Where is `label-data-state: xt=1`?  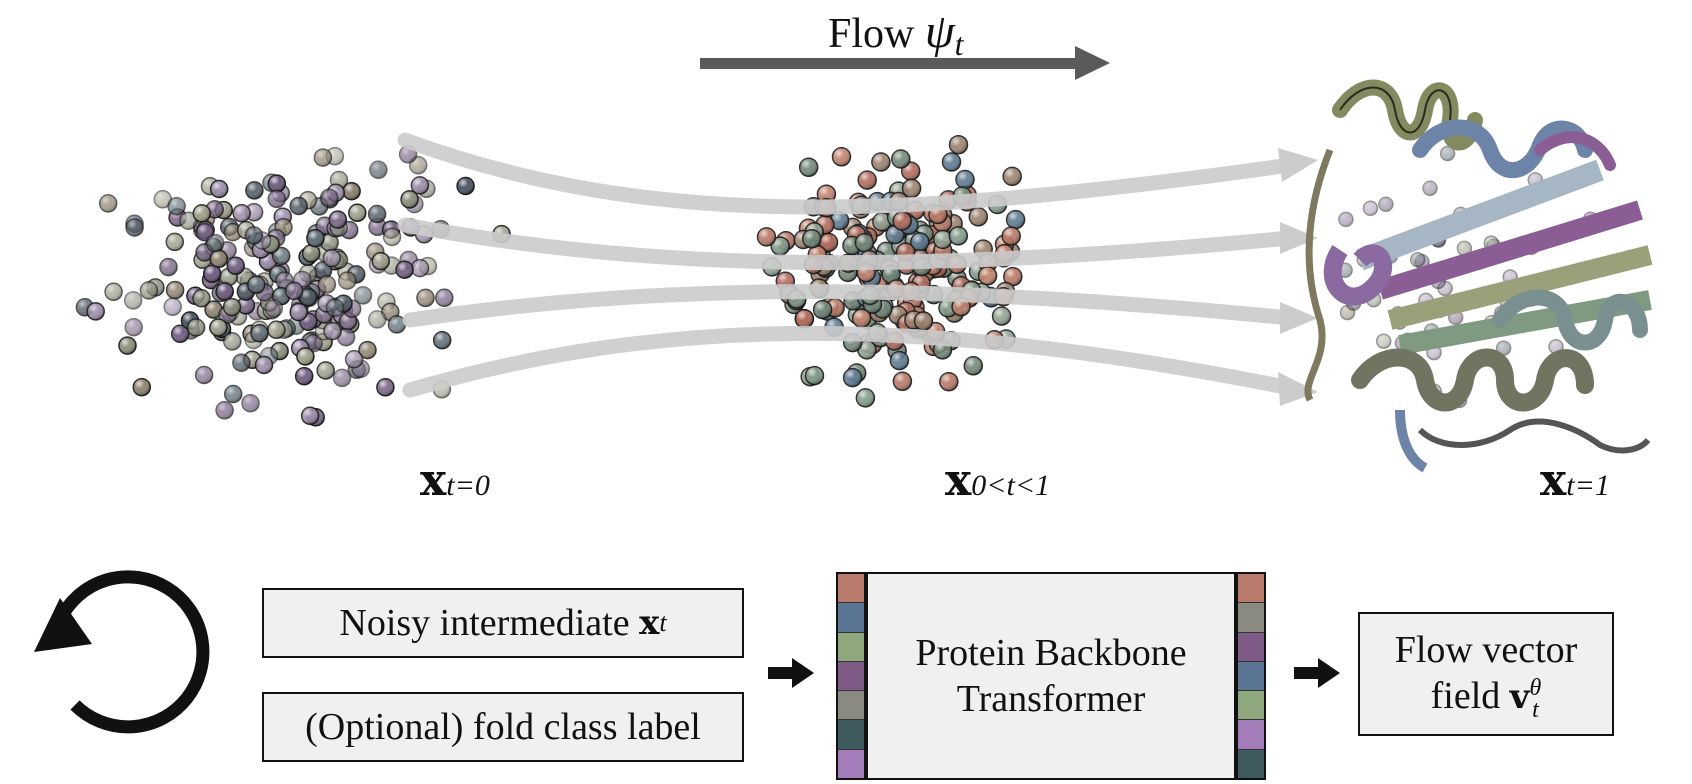
label-data-state: xt=1 is located at coordinates (1575, 480).